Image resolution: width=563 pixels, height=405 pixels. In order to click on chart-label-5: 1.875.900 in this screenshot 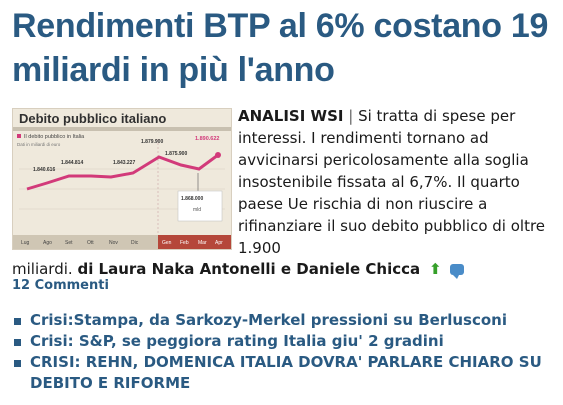, I will do `click(176, 154)`.